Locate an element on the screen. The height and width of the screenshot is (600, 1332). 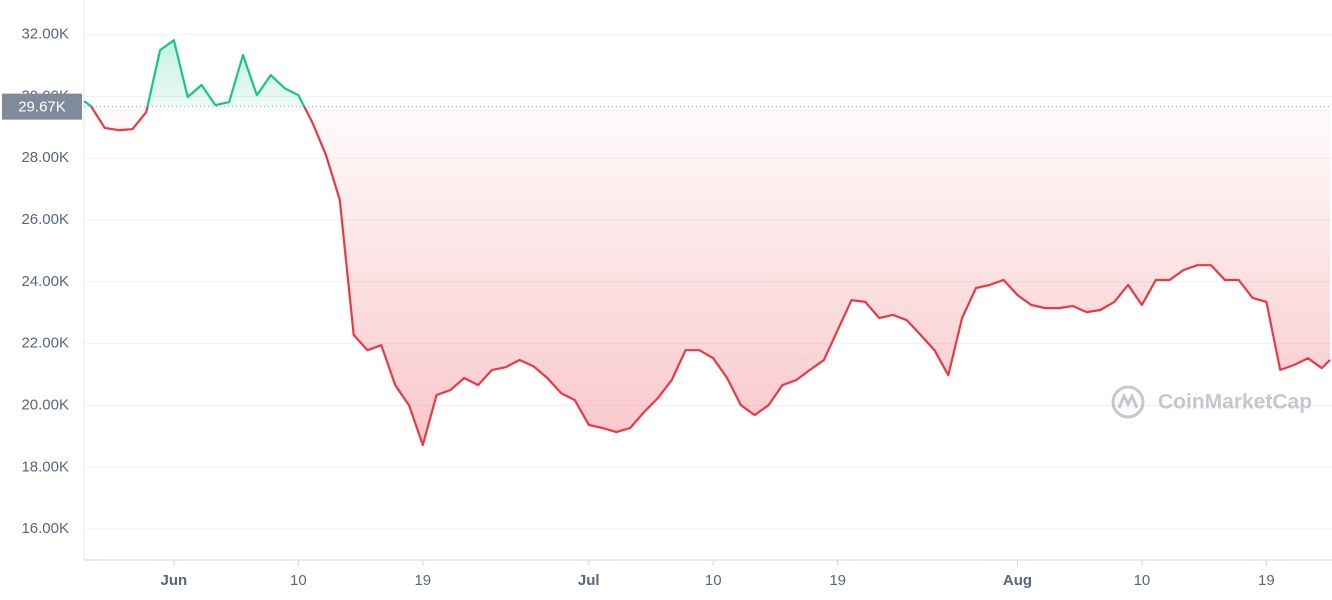
y-tick-label: 18.00K is located at coordinates (45, 466).